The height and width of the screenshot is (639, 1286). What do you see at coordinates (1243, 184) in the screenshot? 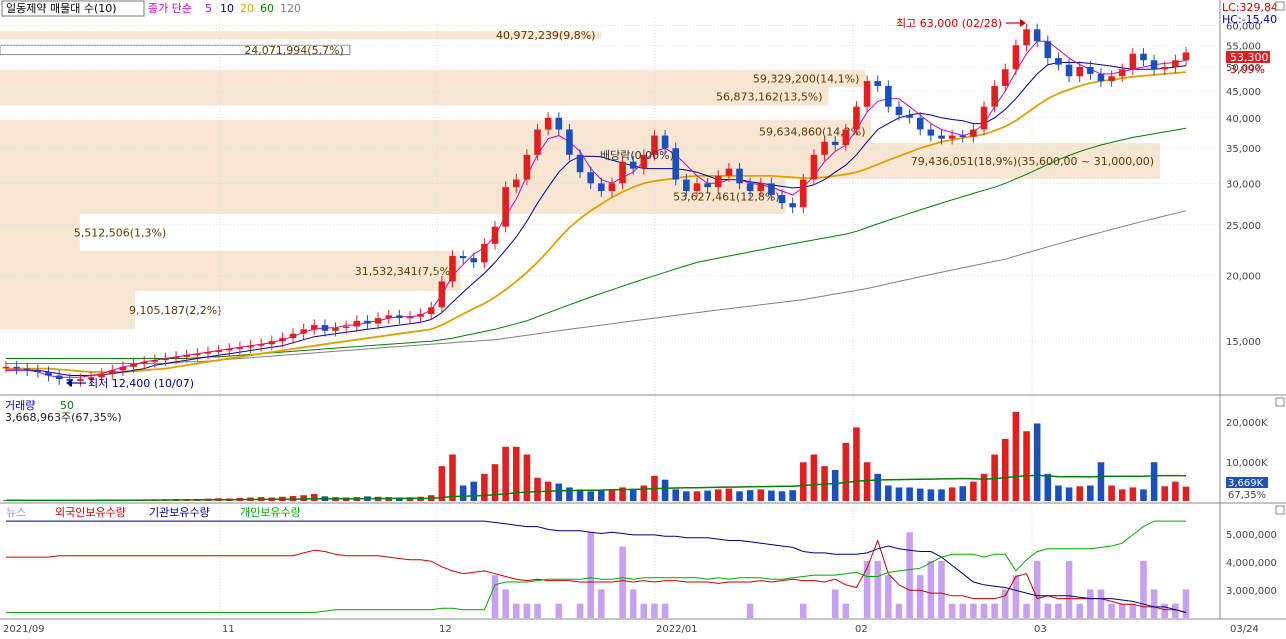
I see `price-tick-label: 30,000` at bounding box center [1243, 184].